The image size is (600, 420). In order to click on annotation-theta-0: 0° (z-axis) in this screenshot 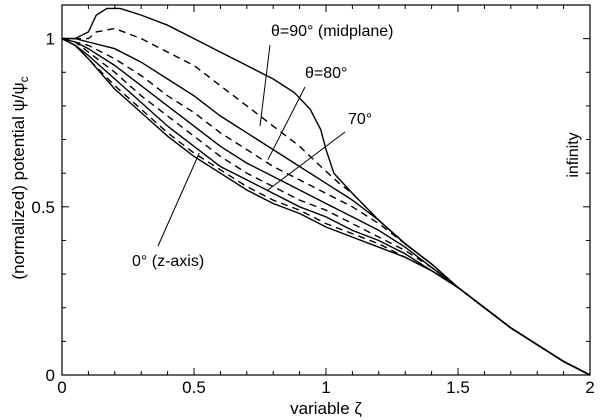, I will do `click(168, 261)`.